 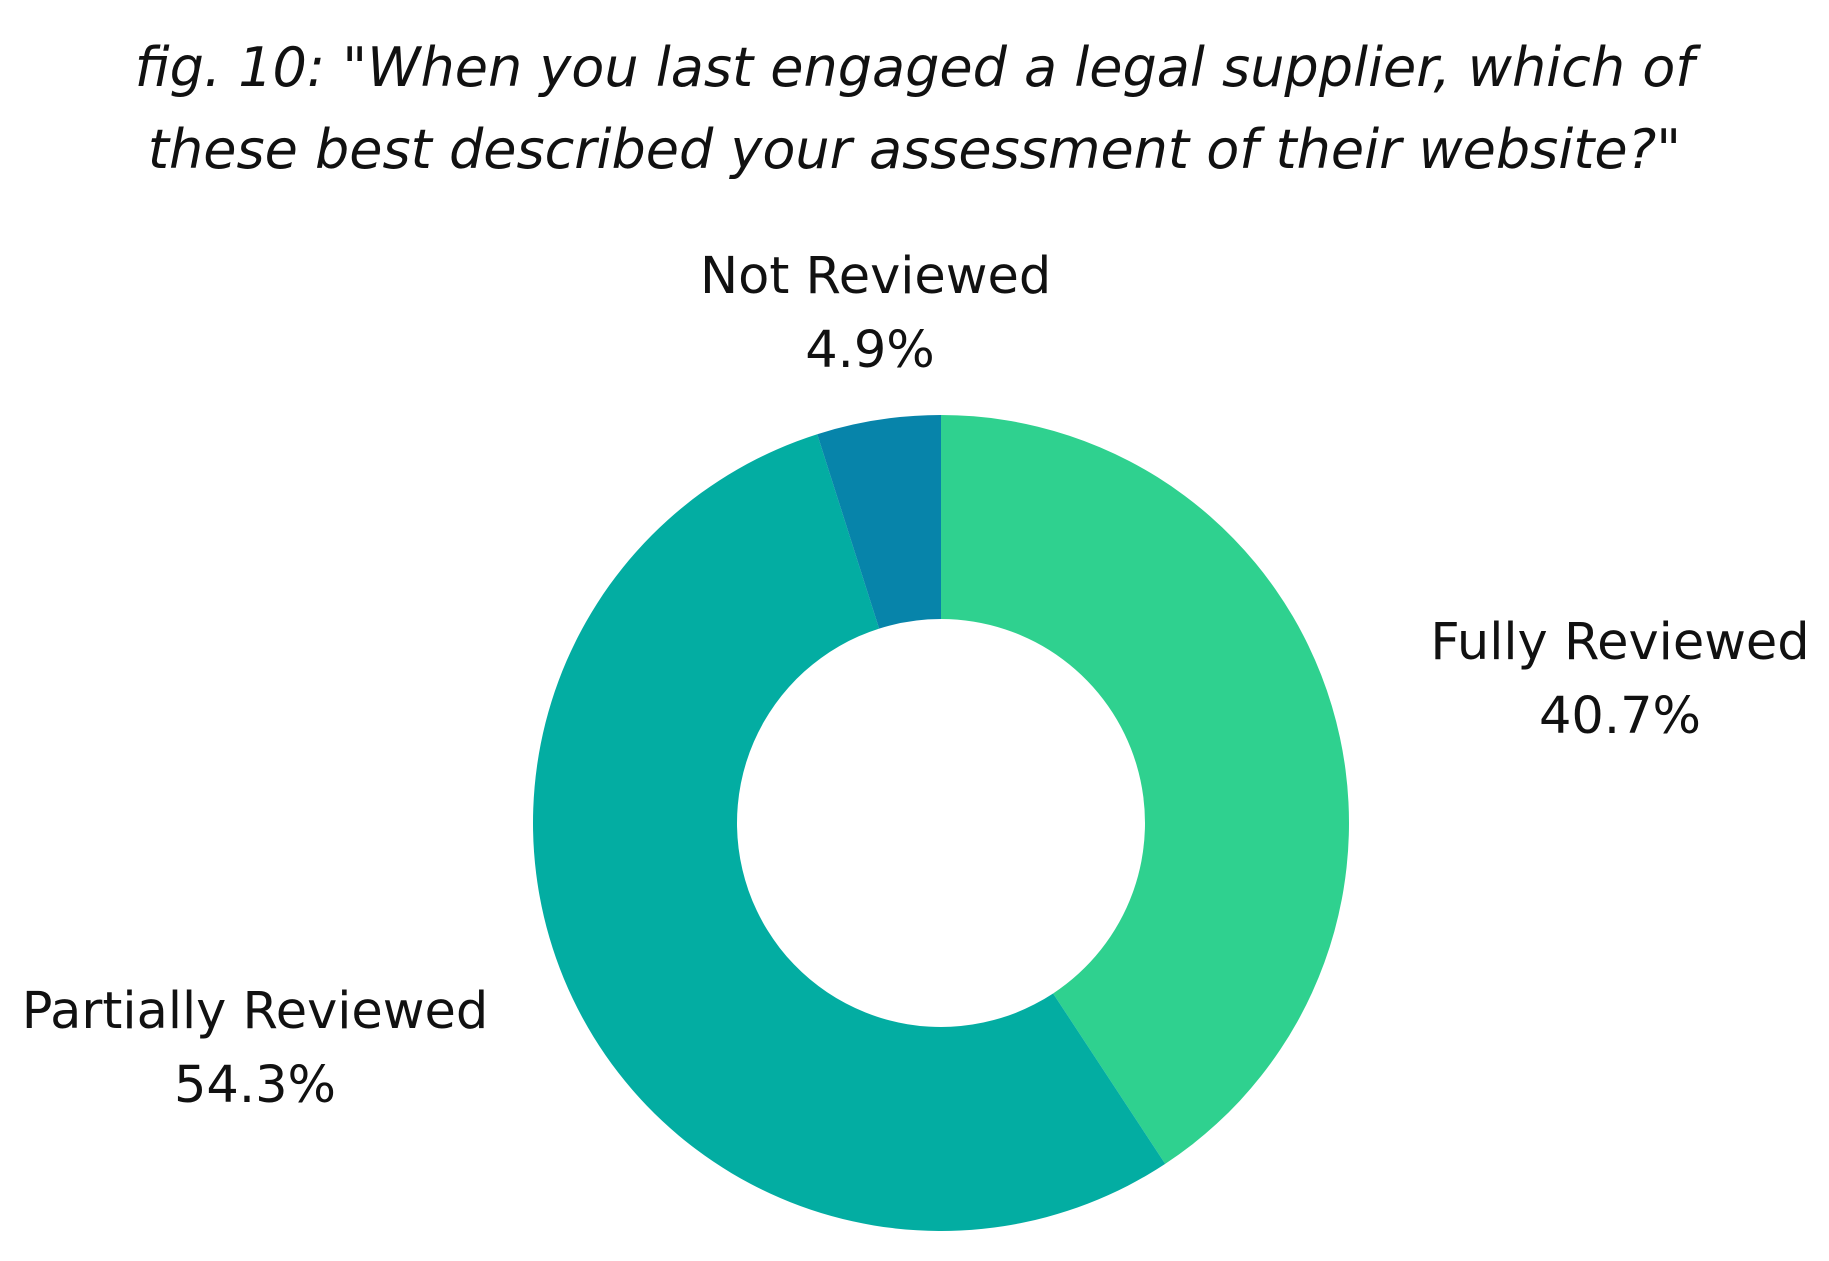 I want to click on slice-not-reviewed, so click(x=879, y=522).